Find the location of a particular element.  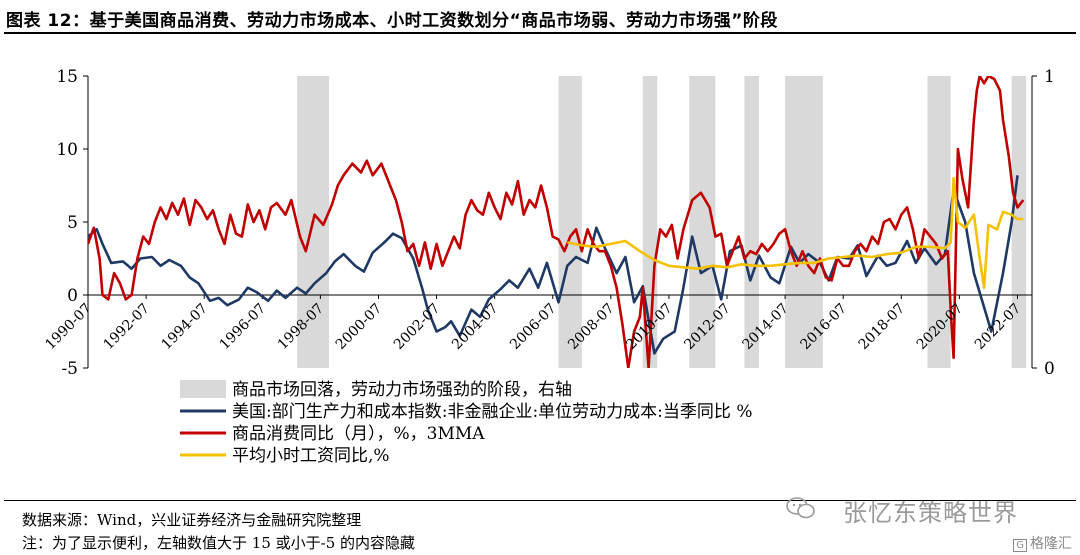

x-tick-label: 1994-07 is located at coordinates (185, 327).